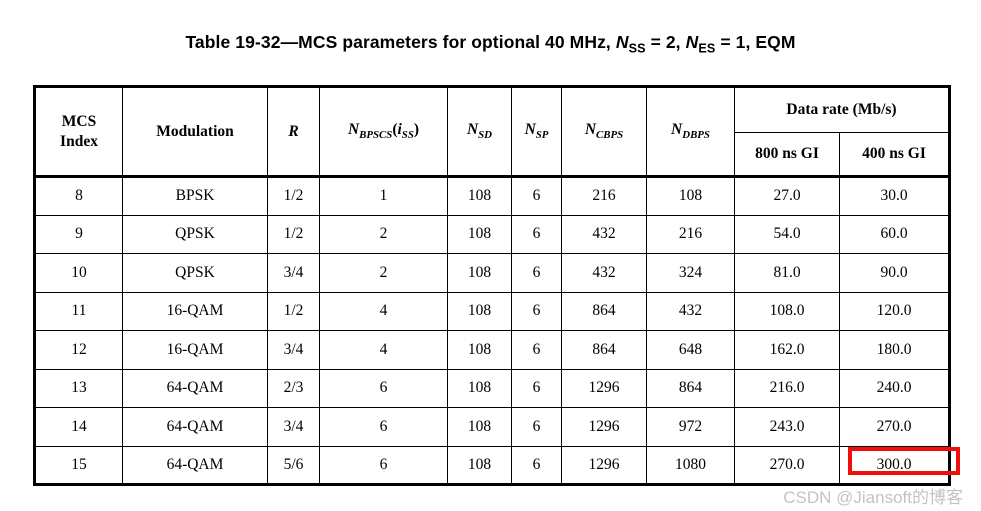  I want to click on cell-r3-c1: 16-QAM, so click(195, 311).